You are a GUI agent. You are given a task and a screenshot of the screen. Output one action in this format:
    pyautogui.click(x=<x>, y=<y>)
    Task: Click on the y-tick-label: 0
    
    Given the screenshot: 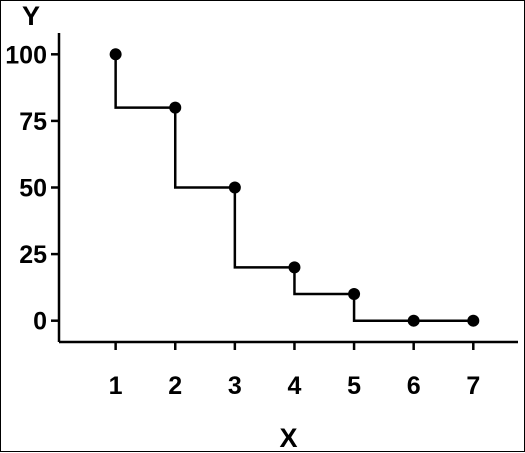 What is the action you would take?
    pyautogui.click(x=40, y=322)
    